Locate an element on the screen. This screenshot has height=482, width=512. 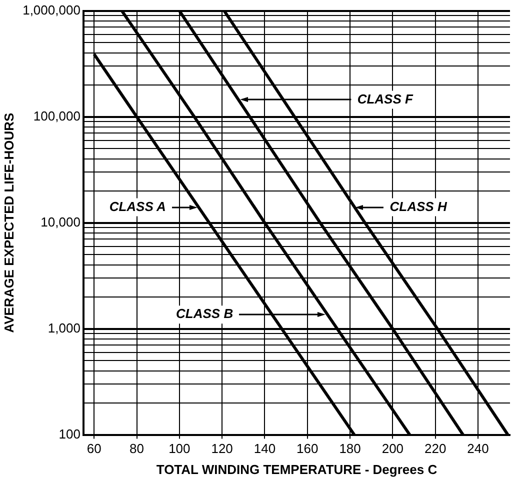
y-tick-label: 1,000,000 is located at coordinates (51, 10).